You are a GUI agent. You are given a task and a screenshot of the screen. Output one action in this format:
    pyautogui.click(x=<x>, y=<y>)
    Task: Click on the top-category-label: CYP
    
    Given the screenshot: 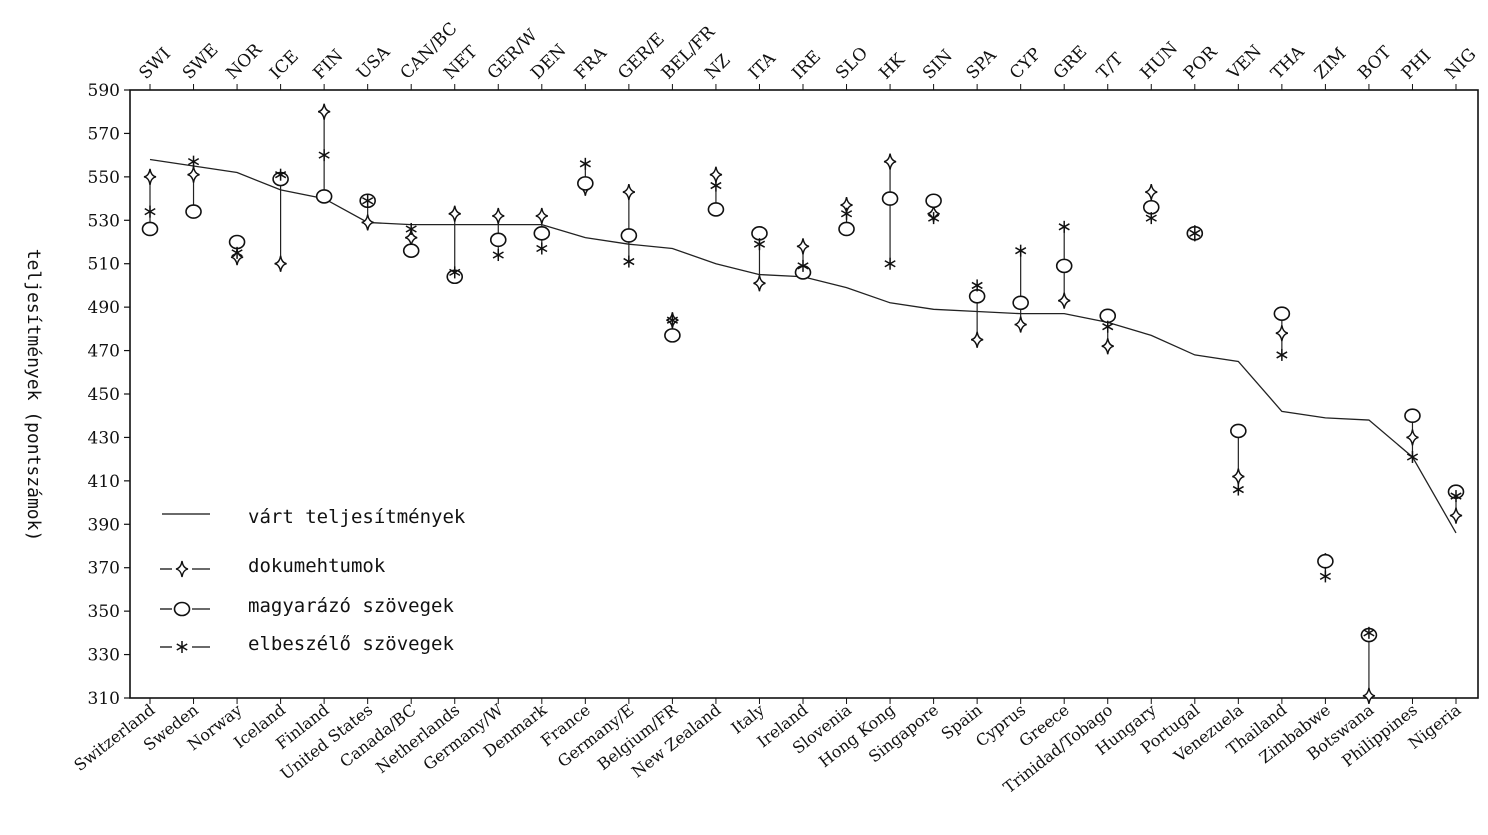 What is the action you would take?
    pyautogui.click(x=1025, y=63)
    